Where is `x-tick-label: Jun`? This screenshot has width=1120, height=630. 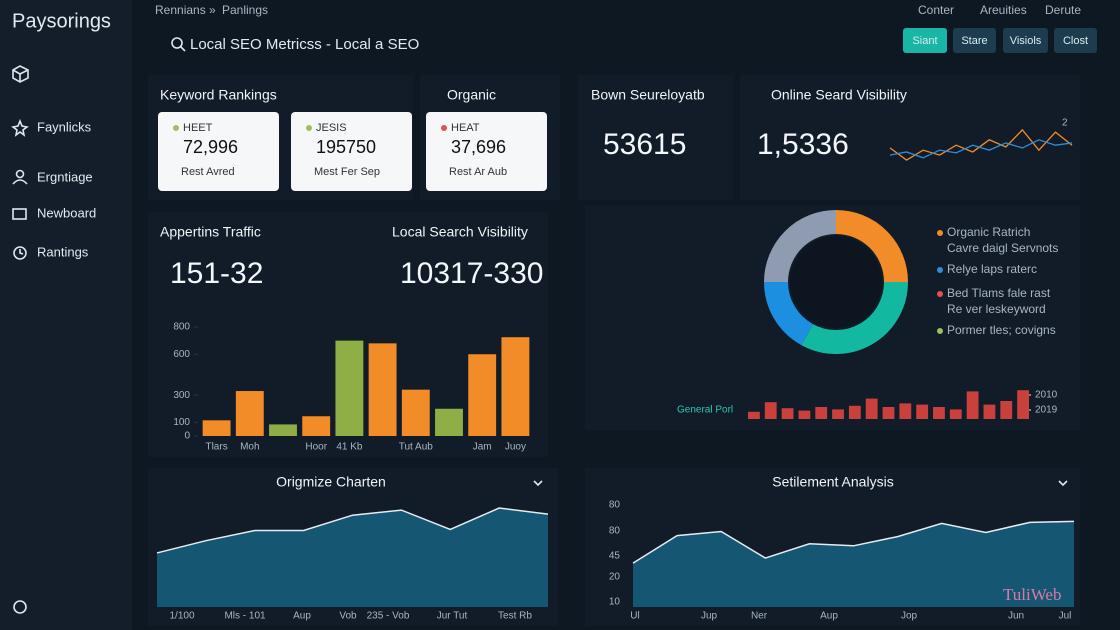 x-tick-label: Jun is located at coordinates (1016, 616).